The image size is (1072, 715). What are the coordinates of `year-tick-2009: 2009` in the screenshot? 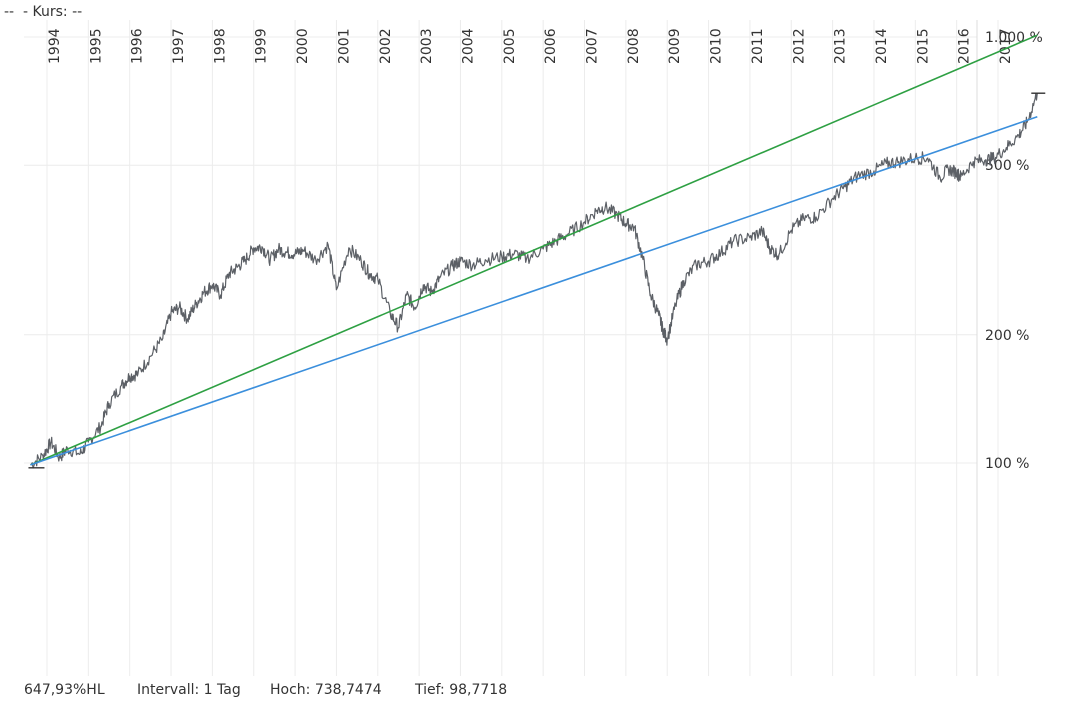 It's located at (675, 46).